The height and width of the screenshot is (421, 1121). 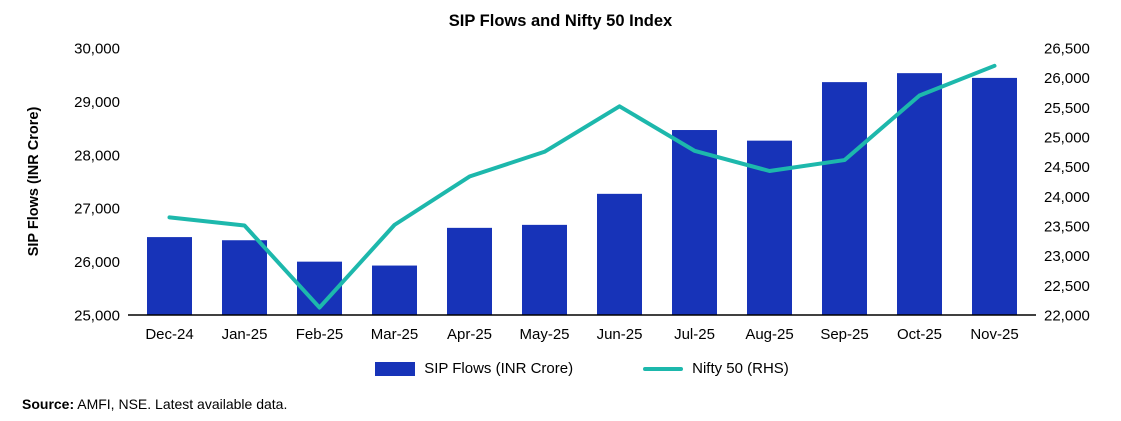 I want to click on y-right-tick-label: 22,500, so click(x=1067, y=286).